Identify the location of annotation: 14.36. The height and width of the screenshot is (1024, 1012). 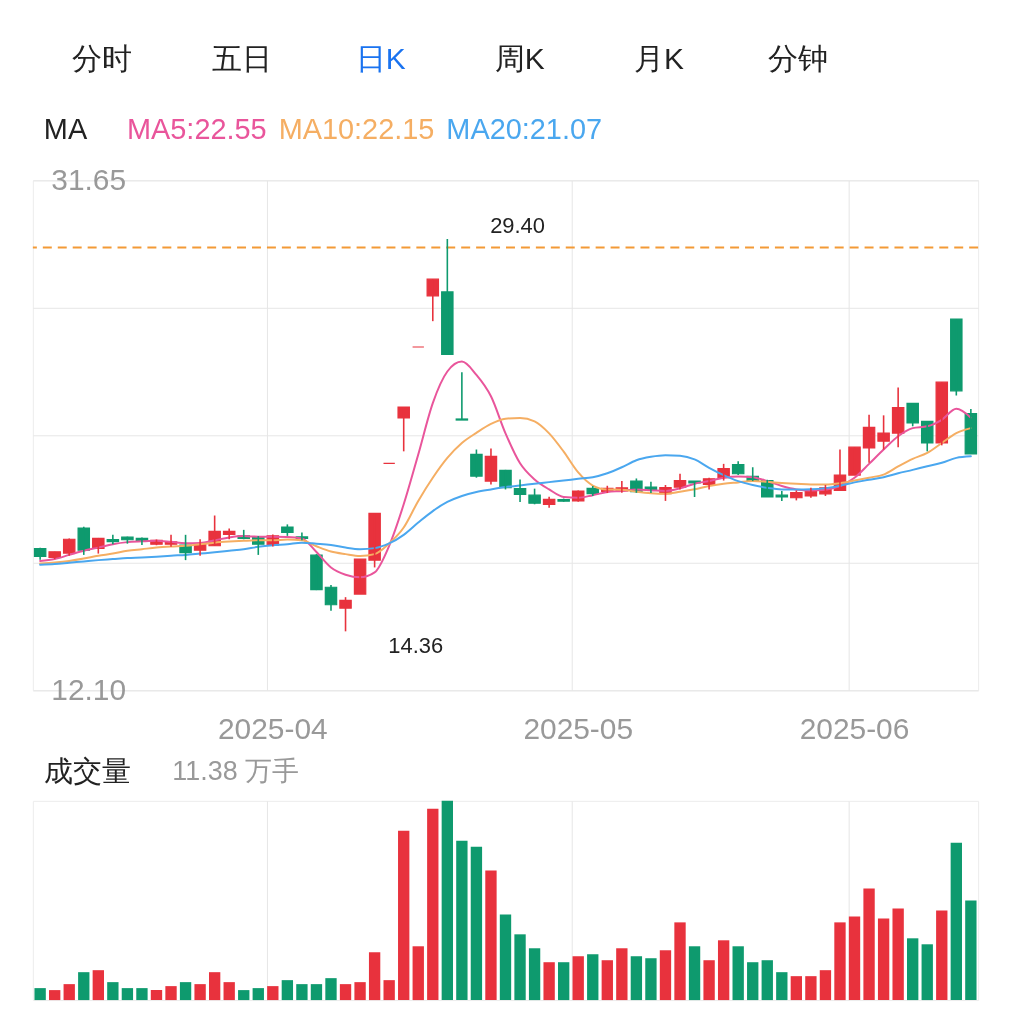
(416, 646).